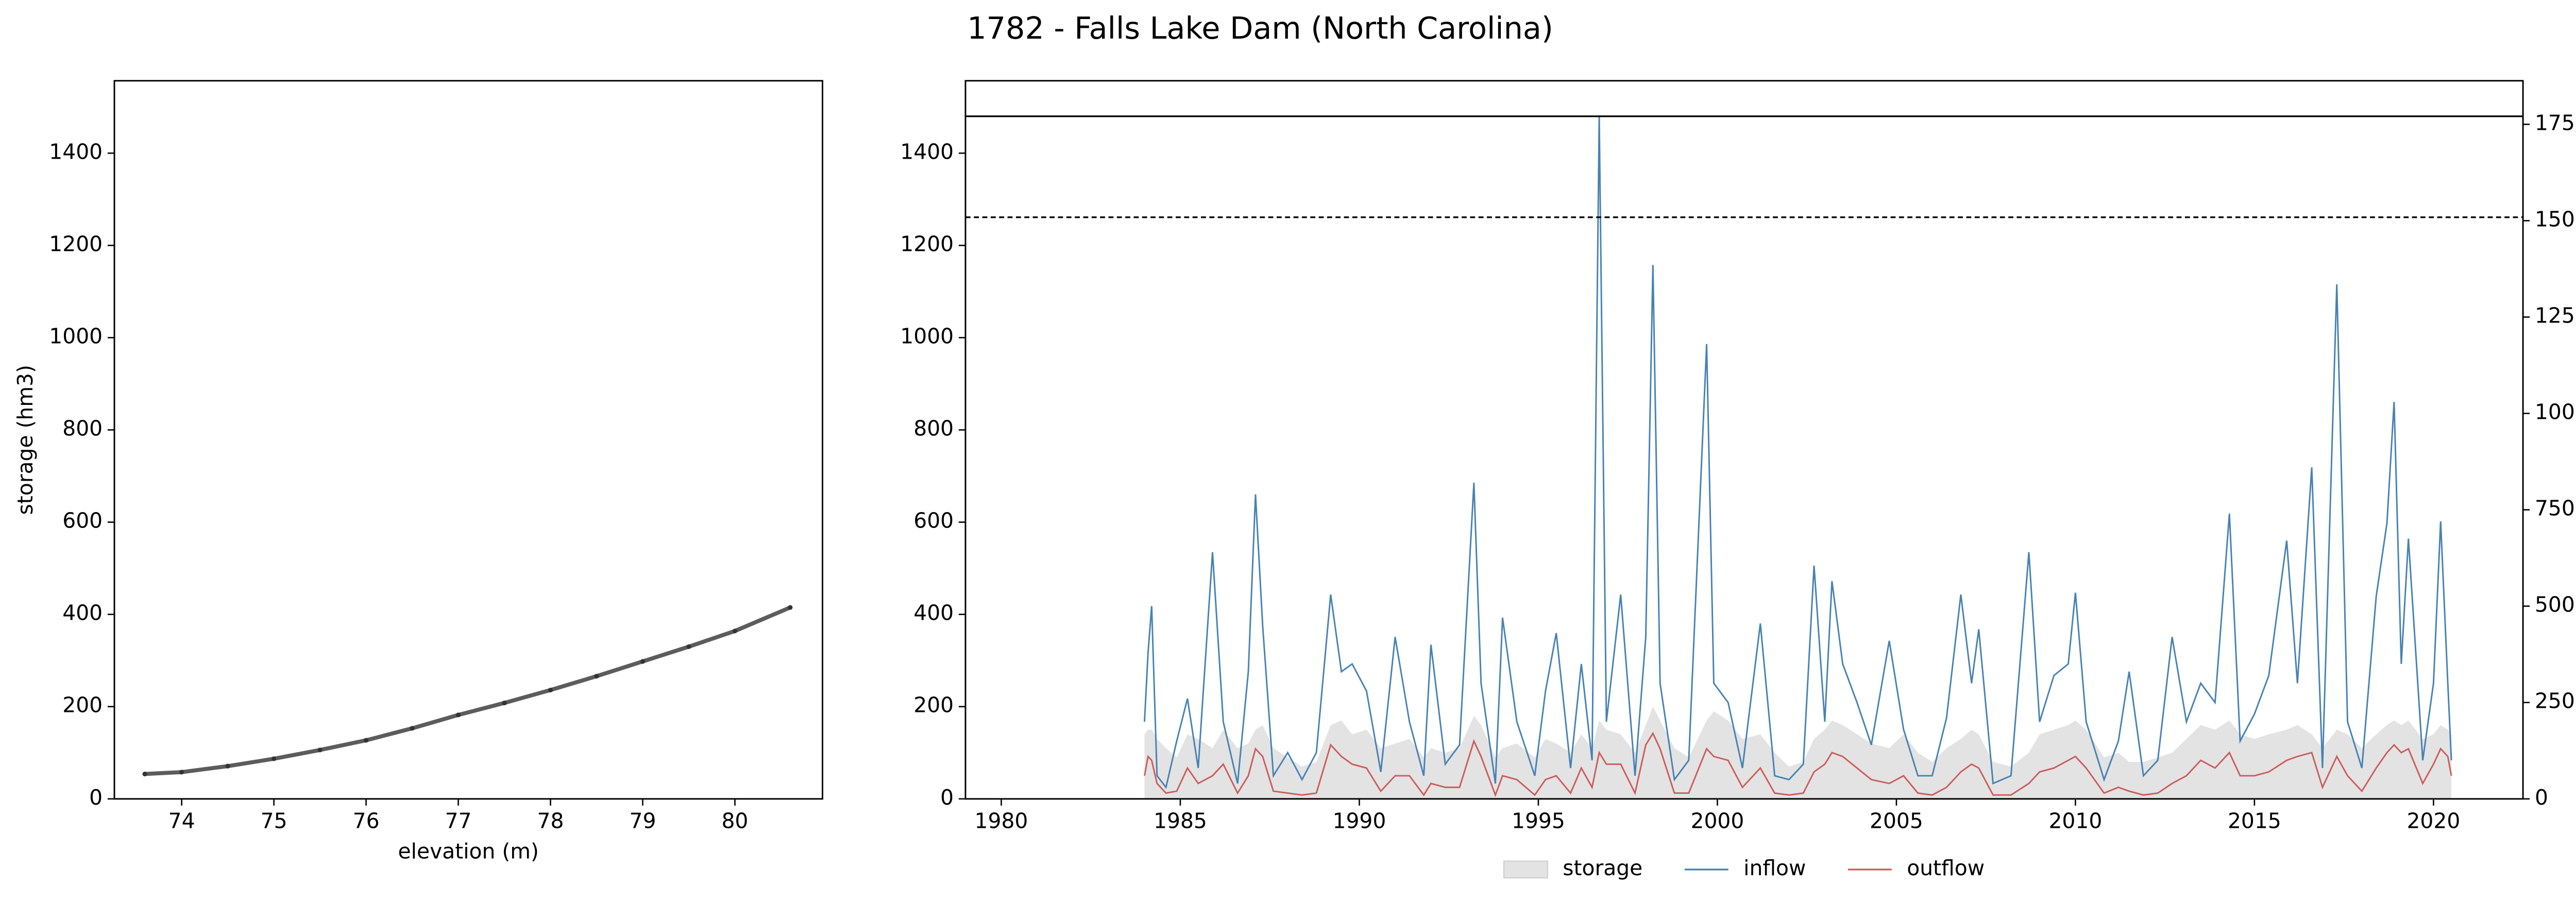  I want to click on y2-tick-label: 1500, so click(2555, 219).